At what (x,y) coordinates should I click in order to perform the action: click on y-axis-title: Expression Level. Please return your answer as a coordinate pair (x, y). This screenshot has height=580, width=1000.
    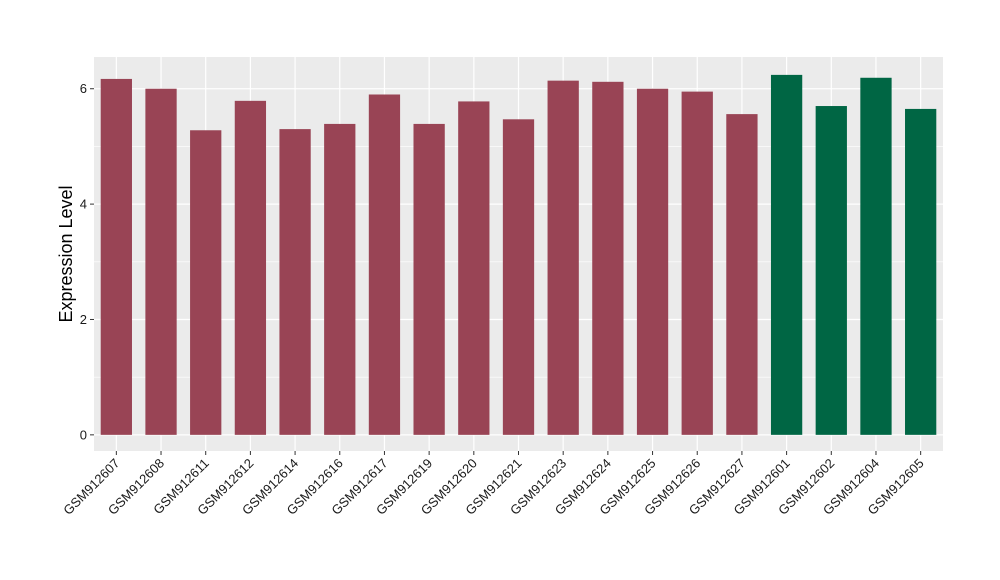
    Looking at the image, I should click on (66, 253).